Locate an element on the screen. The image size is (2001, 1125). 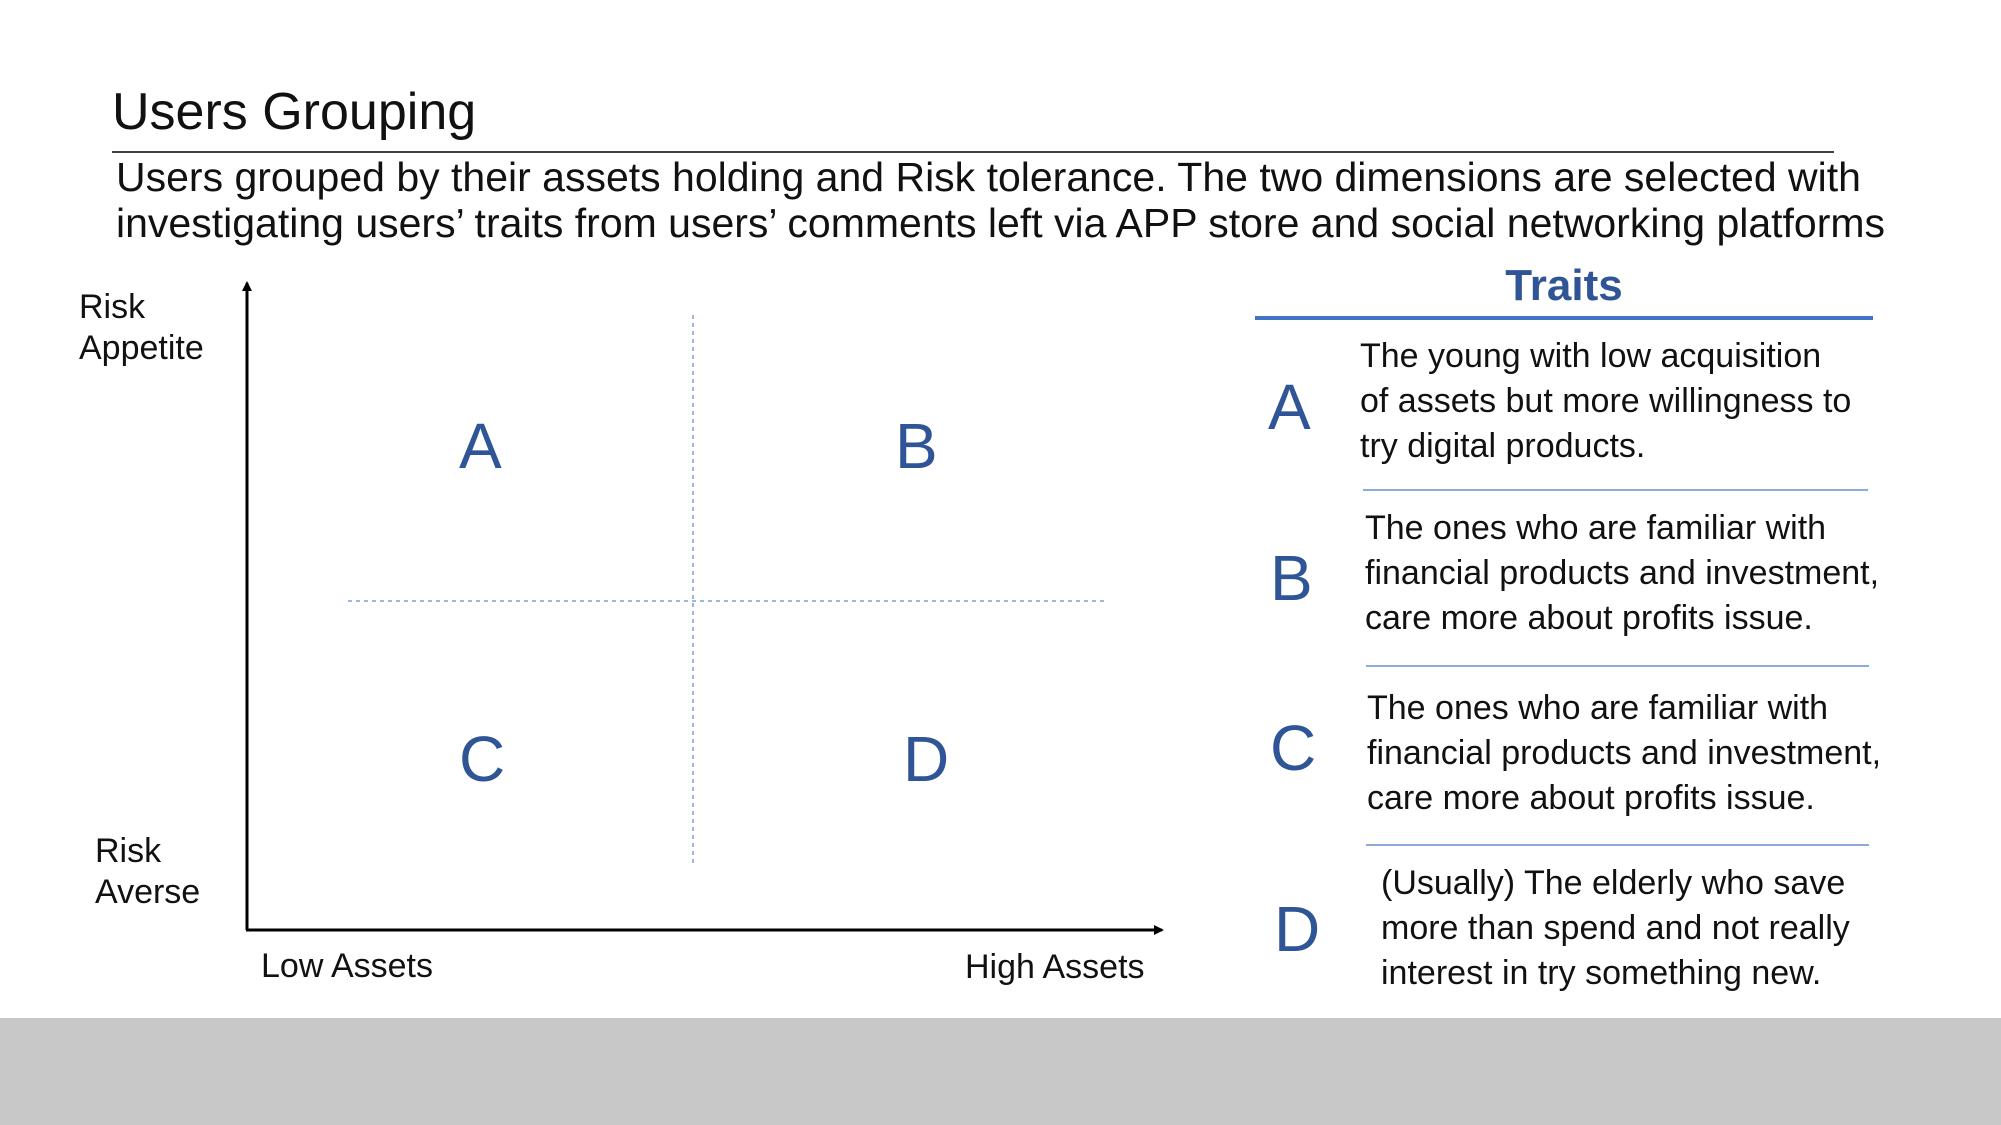
trait-a-letter: A is located at coordinates (1289, 407).